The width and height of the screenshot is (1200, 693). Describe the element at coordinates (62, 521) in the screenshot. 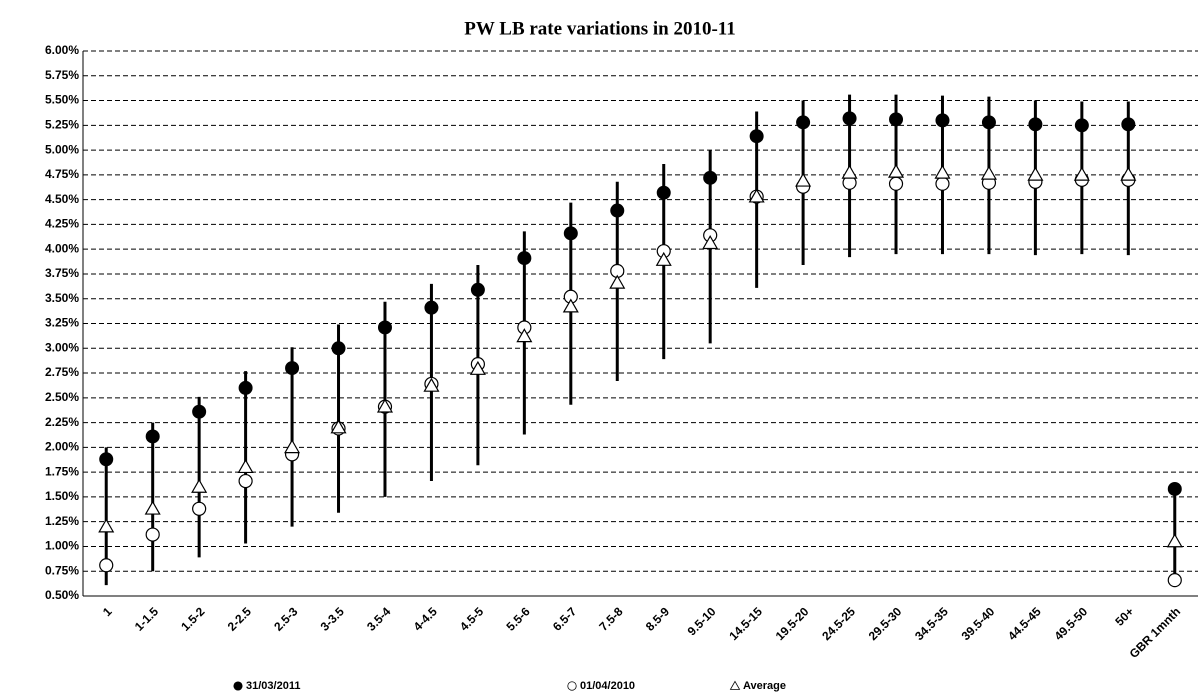

I see `y-tick-label: 1.25%` at that location.